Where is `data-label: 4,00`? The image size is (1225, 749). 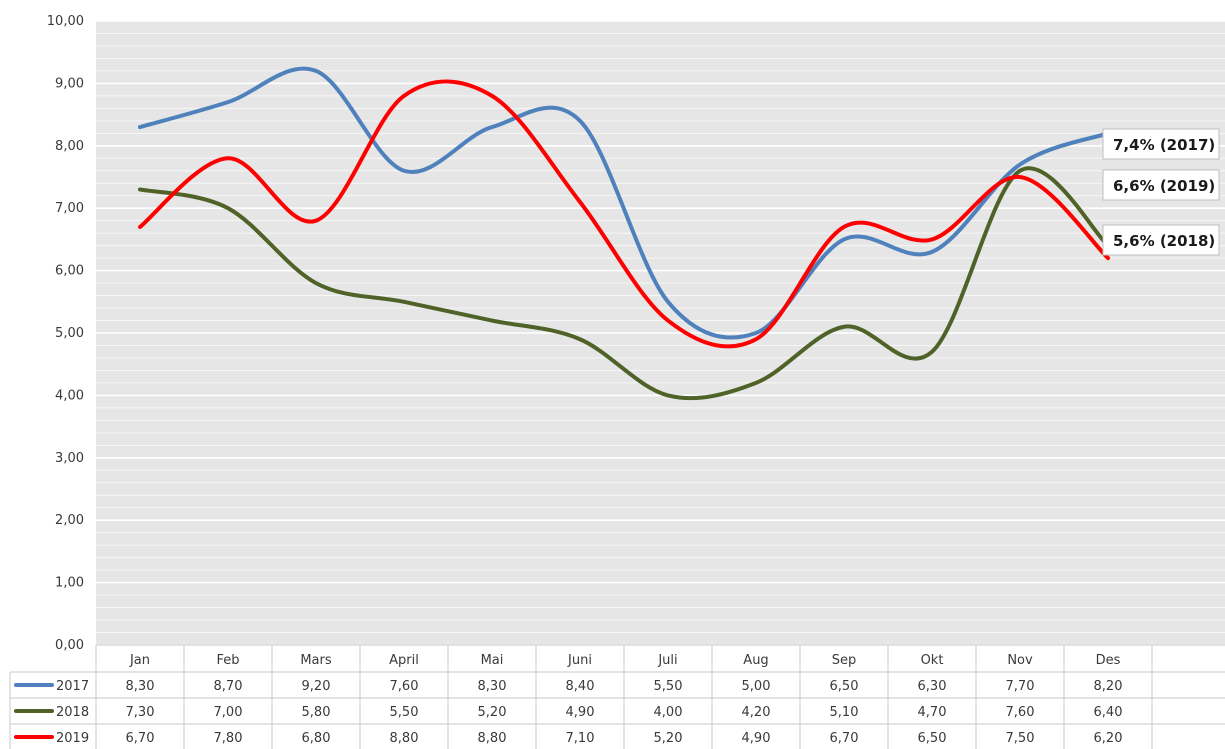
data-label: 4,00 is located at coordinates (668, 712).